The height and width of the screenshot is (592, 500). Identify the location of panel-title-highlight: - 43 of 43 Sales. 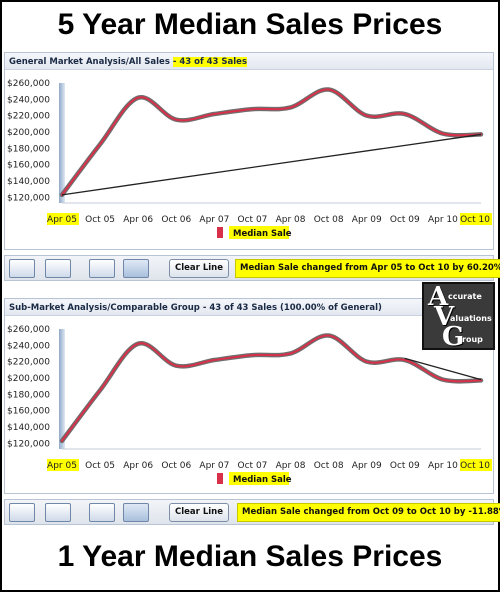
(209, 62).